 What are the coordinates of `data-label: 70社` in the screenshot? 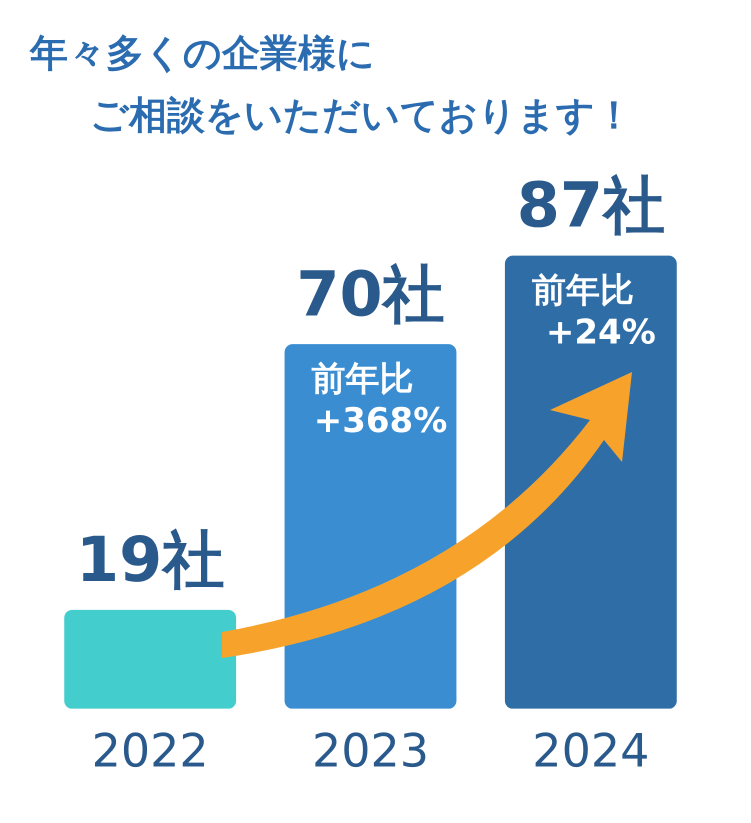 It's located at (370, 293).